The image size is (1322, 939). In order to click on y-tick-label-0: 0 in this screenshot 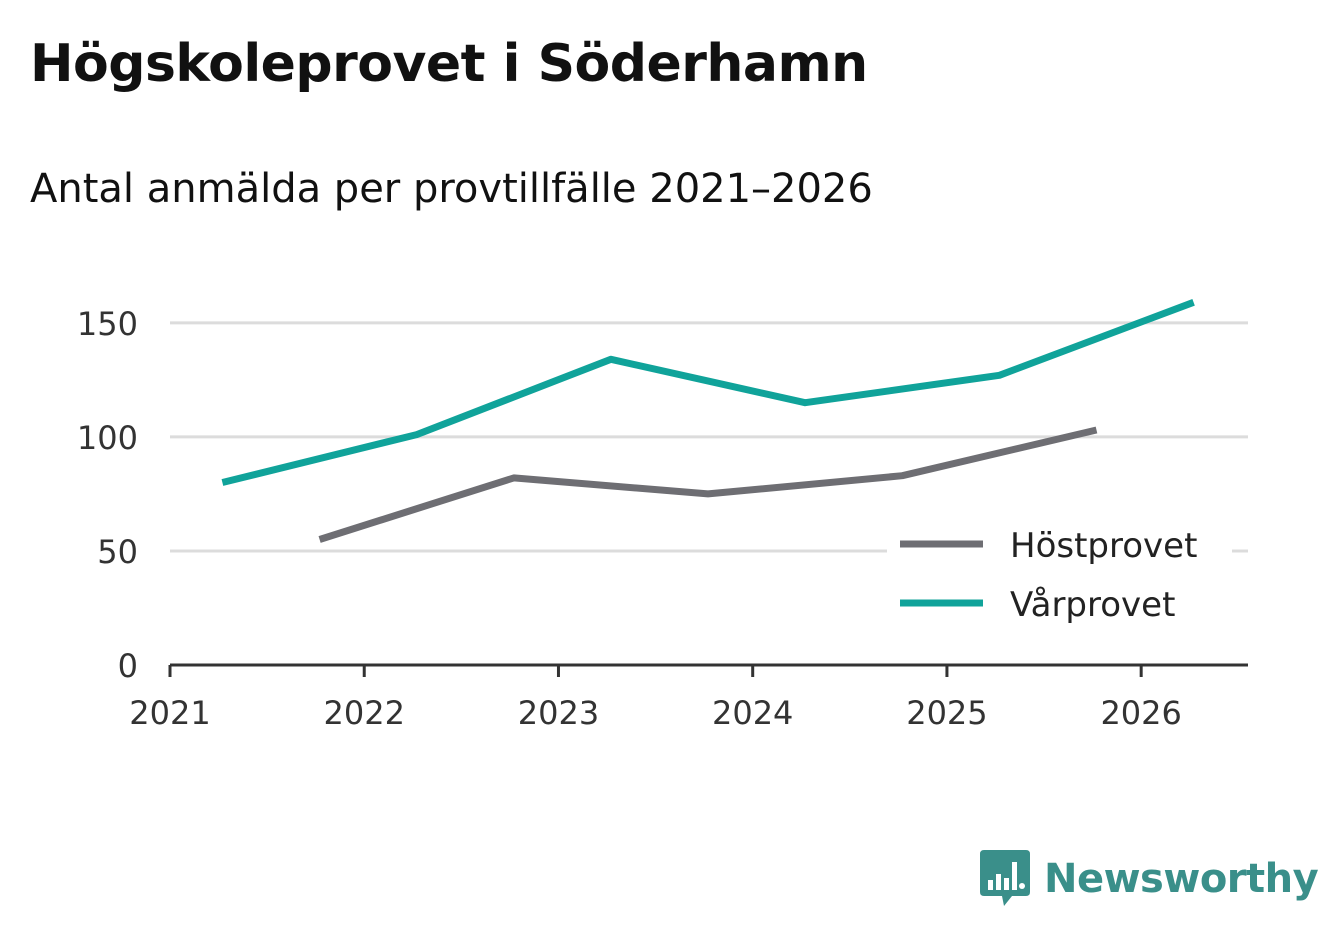, I will do `click(128, 666)`.